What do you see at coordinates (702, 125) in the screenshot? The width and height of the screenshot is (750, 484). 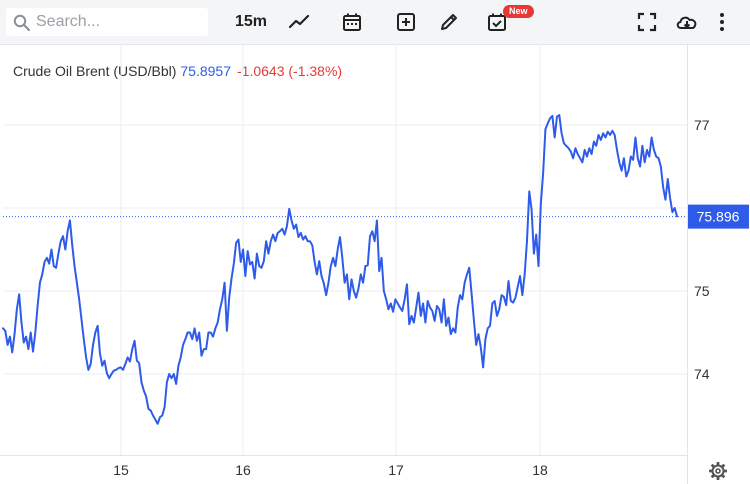 I see `y-tick-label: 77` at bounding box center [702, 125].